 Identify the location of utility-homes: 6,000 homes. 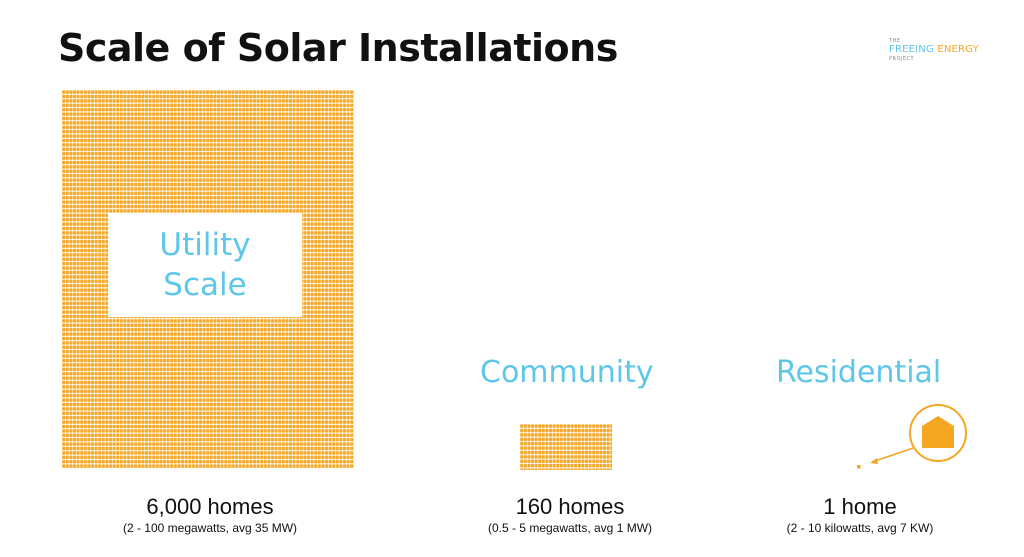
(210, 506).